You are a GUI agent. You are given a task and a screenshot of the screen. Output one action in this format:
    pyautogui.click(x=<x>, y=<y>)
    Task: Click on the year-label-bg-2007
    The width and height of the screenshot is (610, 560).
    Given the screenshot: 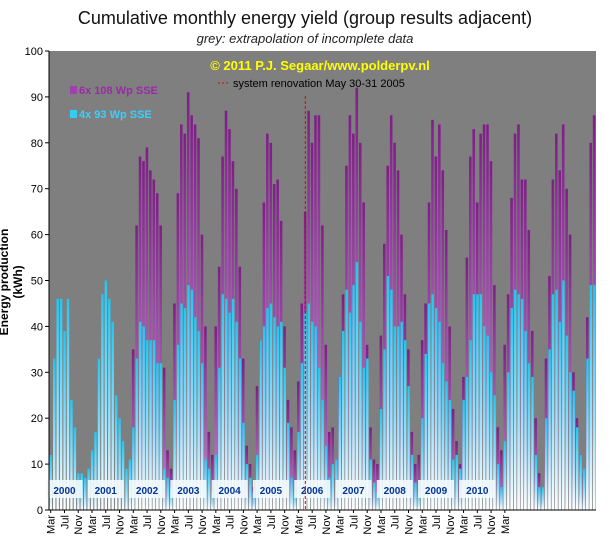 What is the action you would take?
    pyautogui.click(x=353, y=489)
    